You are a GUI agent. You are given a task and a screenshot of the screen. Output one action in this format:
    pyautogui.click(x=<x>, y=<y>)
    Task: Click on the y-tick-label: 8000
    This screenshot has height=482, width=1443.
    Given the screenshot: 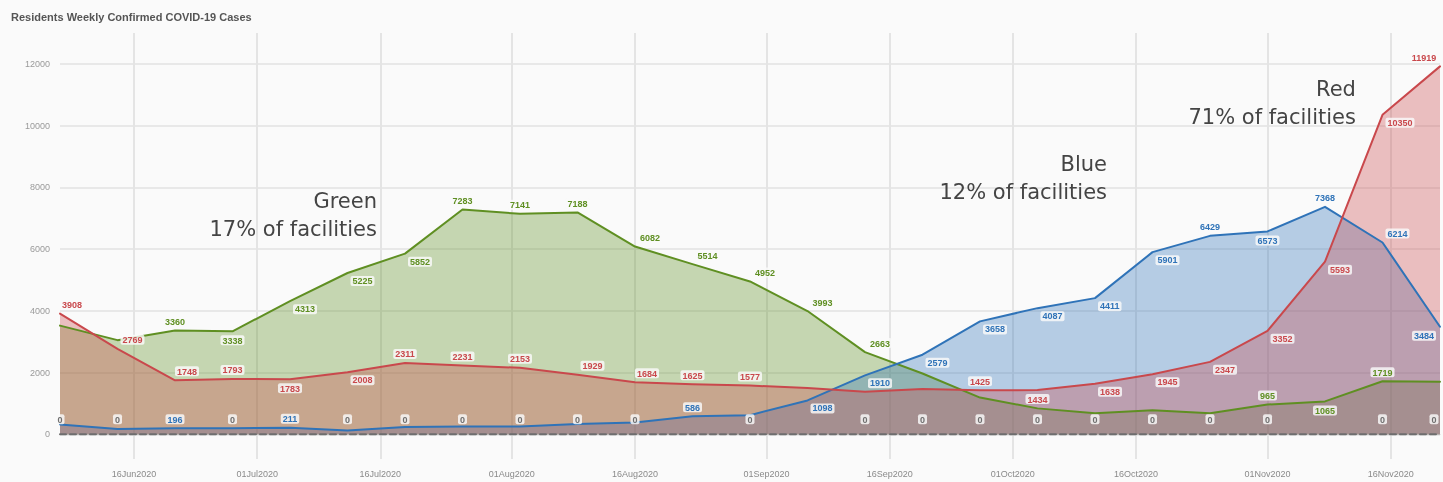 What is the action you would take?
    pyautogui.click(x=39, y=187)
    